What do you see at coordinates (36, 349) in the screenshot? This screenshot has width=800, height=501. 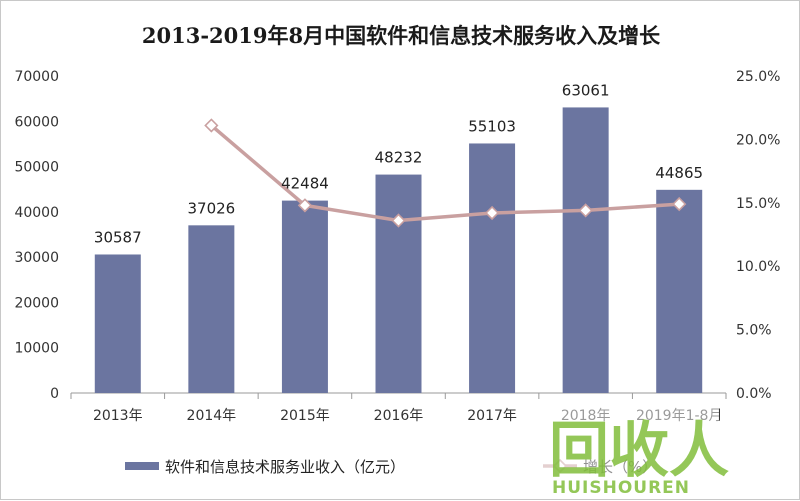 I see `y-axis-tick-label: 10000` at bounding box center [36, 349].